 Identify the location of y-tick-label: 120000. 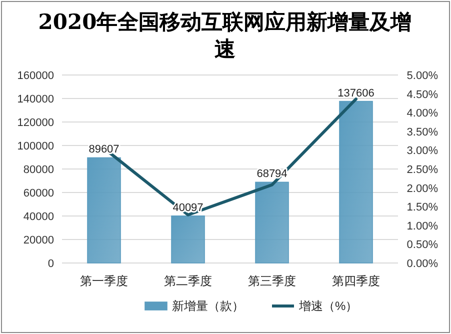
(35, 123).